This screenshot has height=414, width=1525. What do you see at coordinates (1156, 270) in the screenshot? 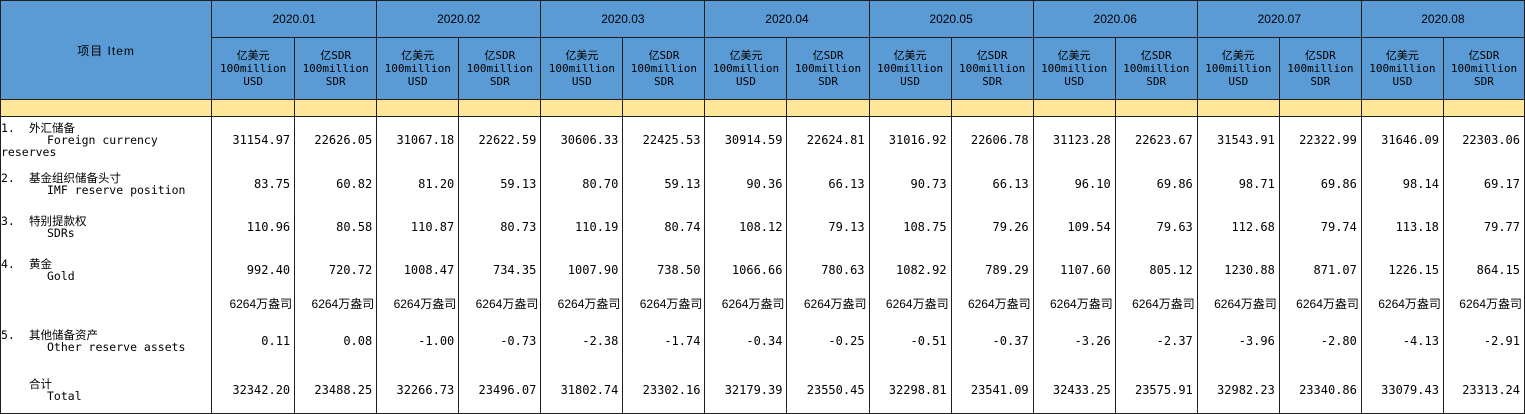
I see `value-cell: 805.12` at bounding box center [1156, 270].